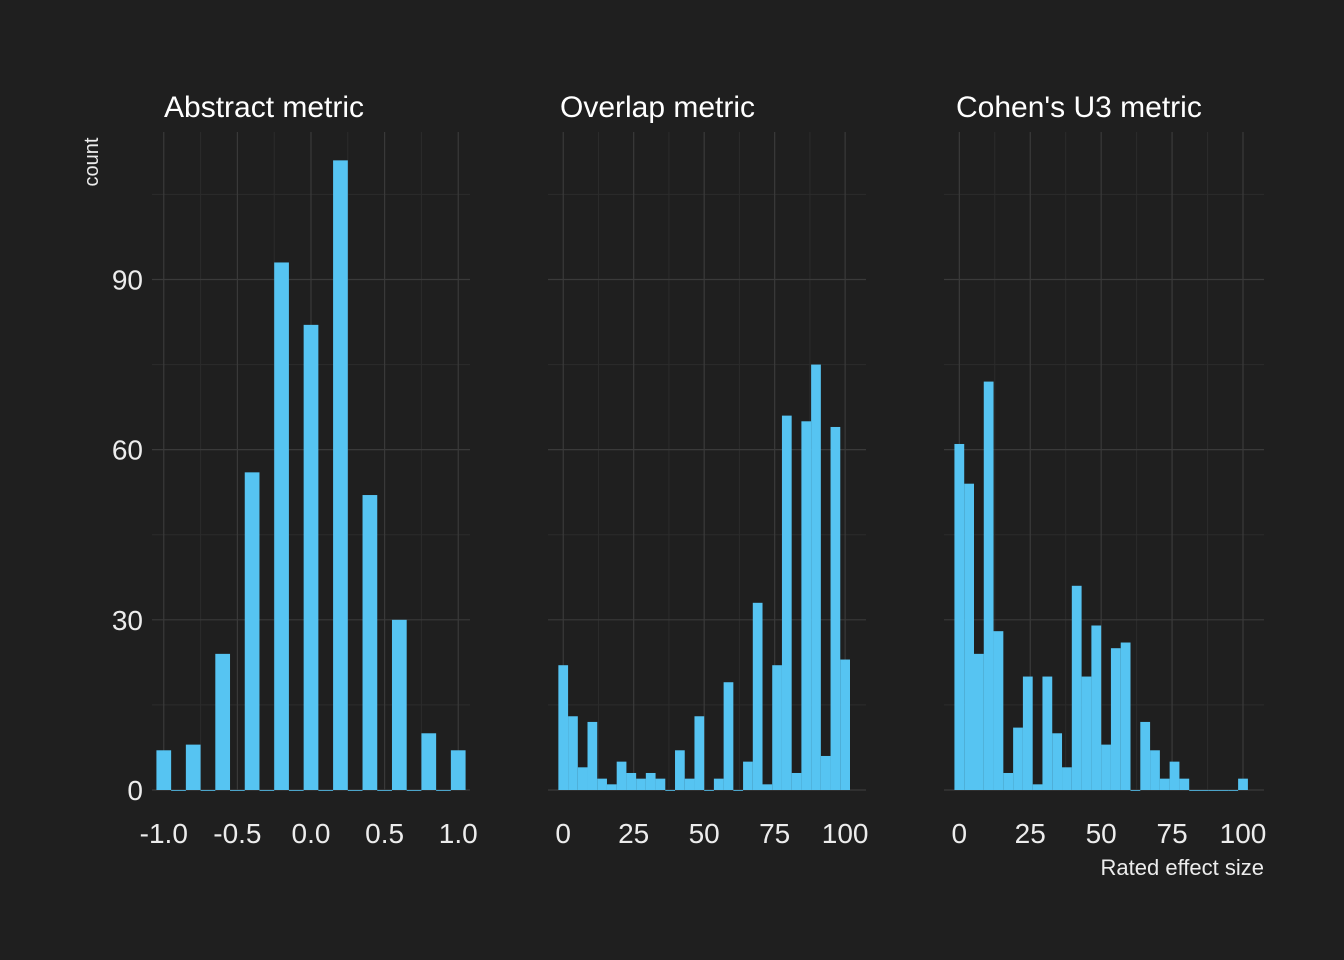 This screenshot has height=960, width=1344. I want to click on y-tick-label: 90, so click(127, 279).